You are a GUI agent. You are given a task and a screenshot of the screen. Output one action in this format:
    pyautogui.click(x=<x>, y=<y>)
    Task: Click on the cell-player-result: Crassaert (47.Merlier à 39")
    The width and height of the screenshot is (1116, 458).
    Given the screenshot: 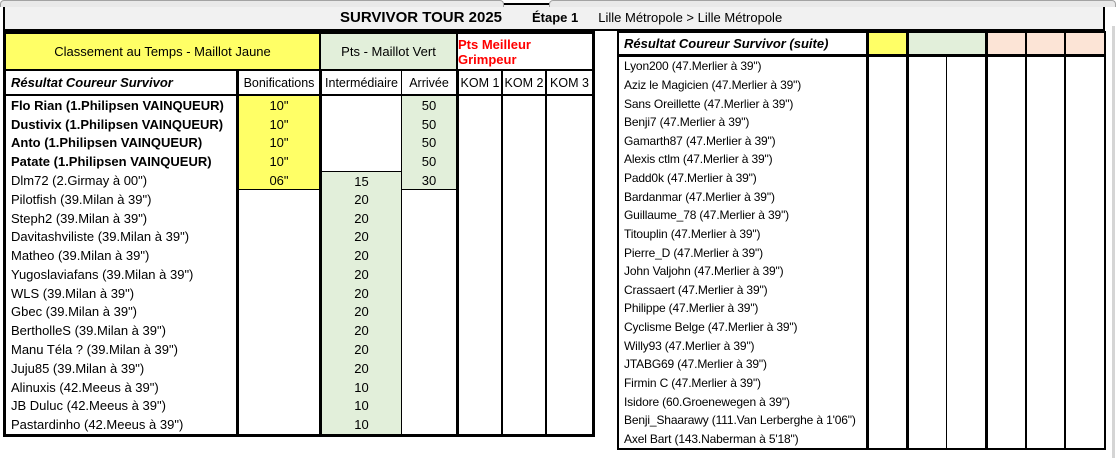 What is the action you would take?
    pyautogui.click(x=696, y=289)
    